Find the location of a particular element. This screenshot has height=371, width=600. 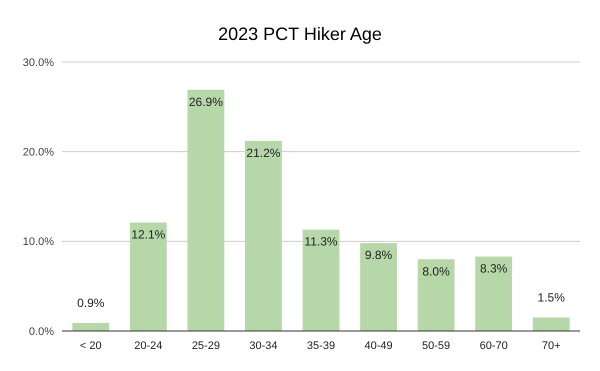

x-tick-label: 40-49 is located at coordinates (378, 346).